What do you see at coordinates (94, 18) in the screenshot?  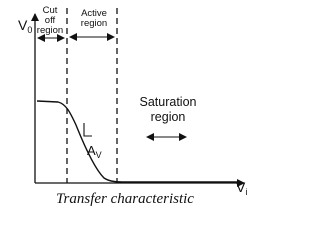 I see `region-label: Active region` at bounding box center [94, 18].